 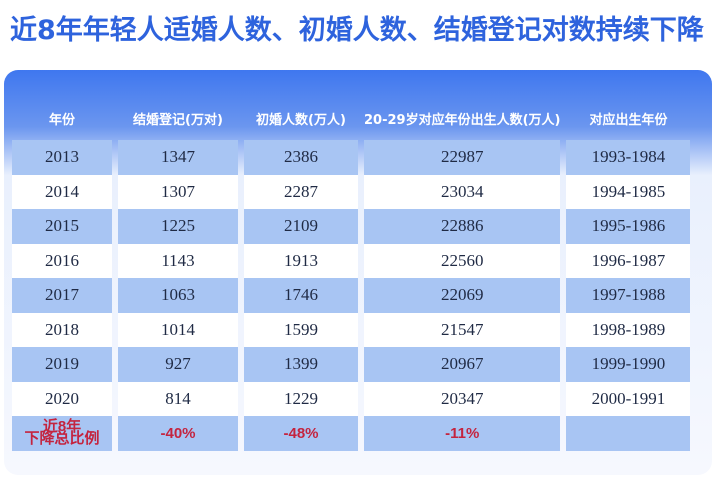 I want to click on cell-births: 21547, so click(x=462, y=329).